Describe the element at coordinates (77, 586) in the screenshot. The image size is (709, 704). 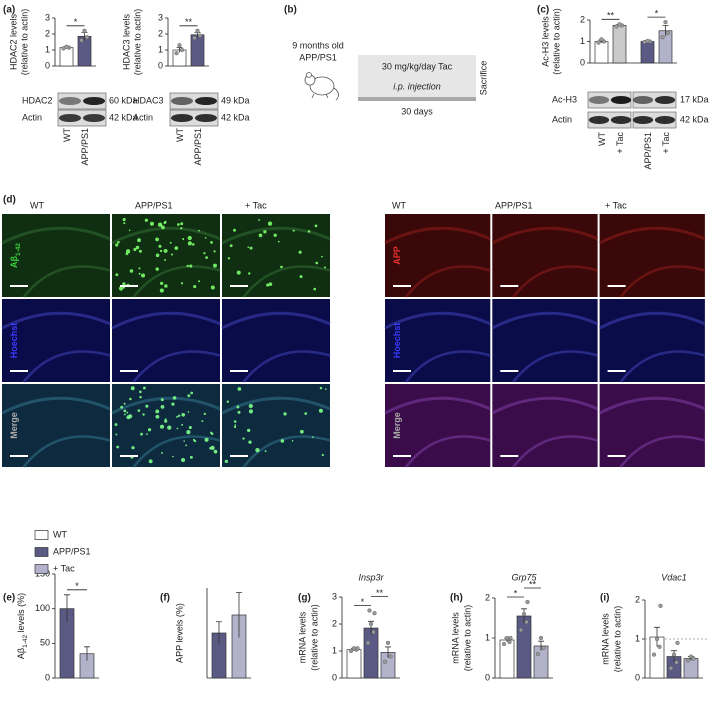
I see `significance-label: *` at that location.